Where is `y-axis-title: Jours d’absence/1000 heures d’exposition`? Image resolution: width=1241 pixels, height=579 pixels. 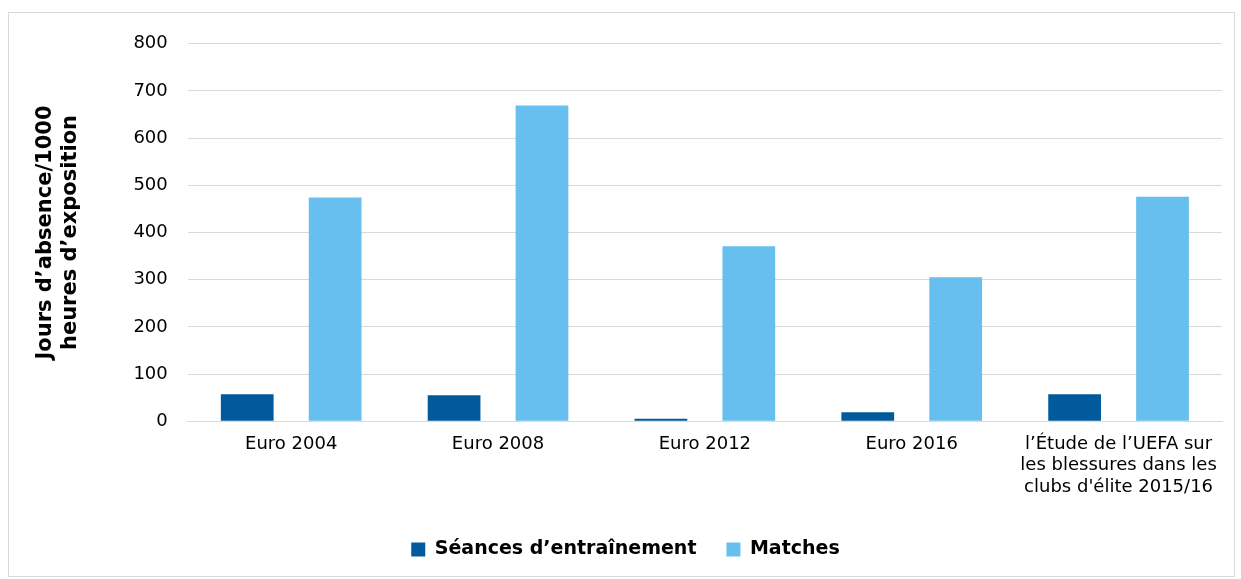 y-axis-title: Jours d’absence/1000 heures d’exposition is located at coordinates (57, 233).